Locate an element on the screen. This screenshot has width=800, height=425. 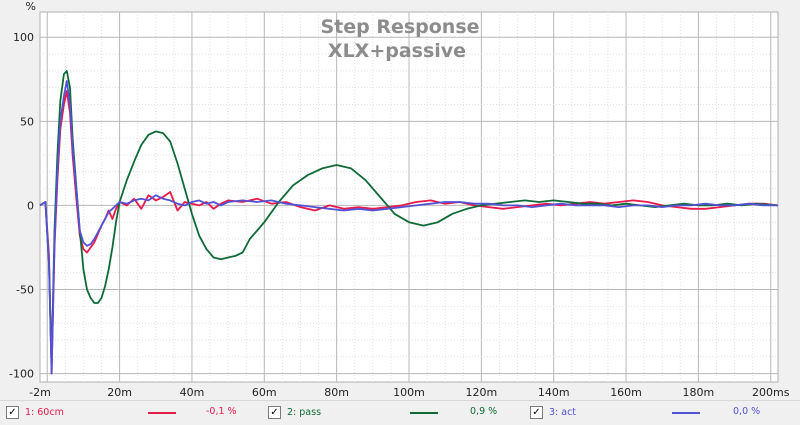
legend-item-60cm: ✓ 1: 60cm is located at coordinates (35, 412).